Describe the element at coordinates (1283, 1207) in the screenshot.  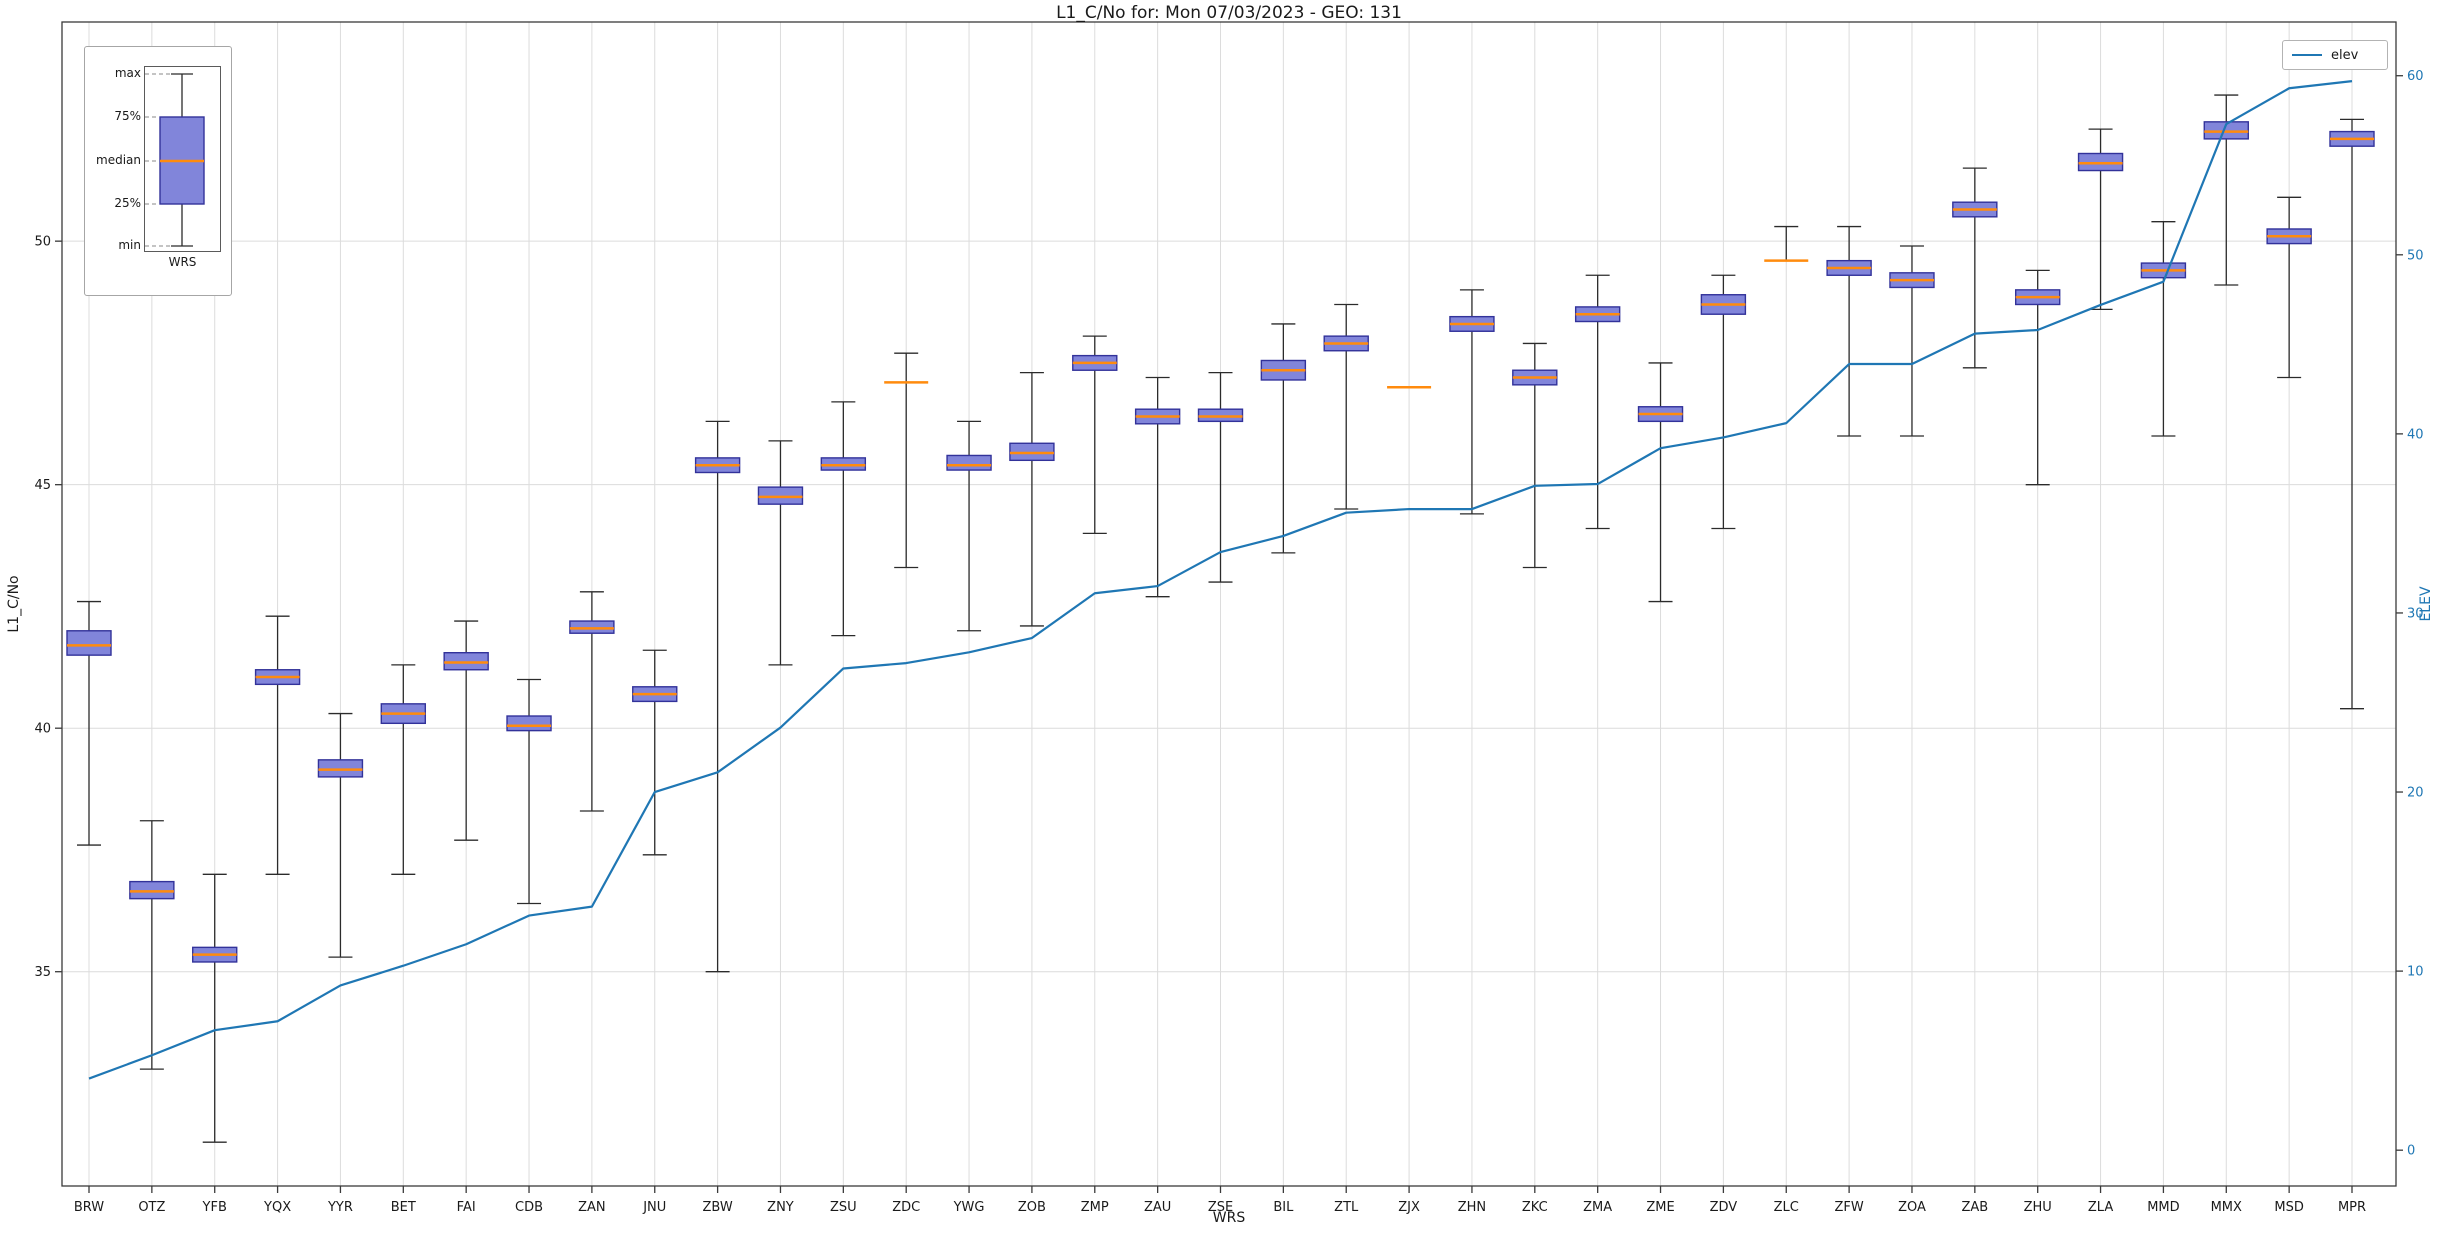
I see `x-tick-label-BIL: BIL` at that location.